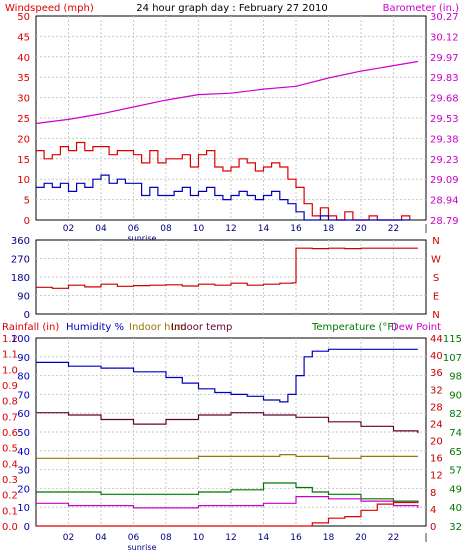 The image size is (465, 556). What do you see at coordinates (23, 297) in the screenshot?
I see `wind-direction-degree-label: 90` at bounding box center [23, 297].